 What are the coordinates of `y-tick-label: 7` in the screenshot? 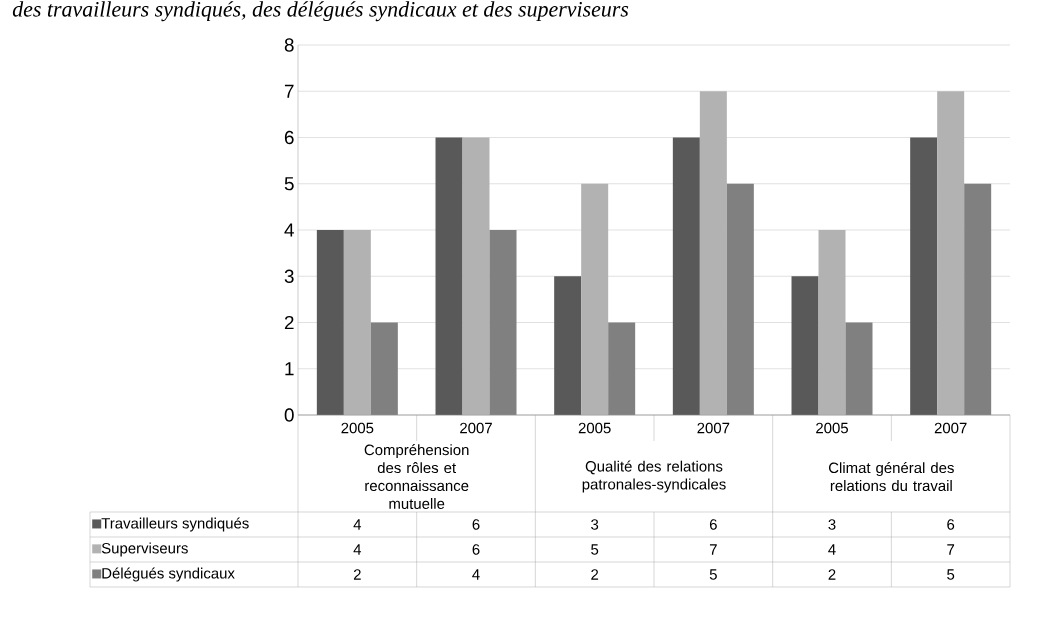 It's located at (289, 91).